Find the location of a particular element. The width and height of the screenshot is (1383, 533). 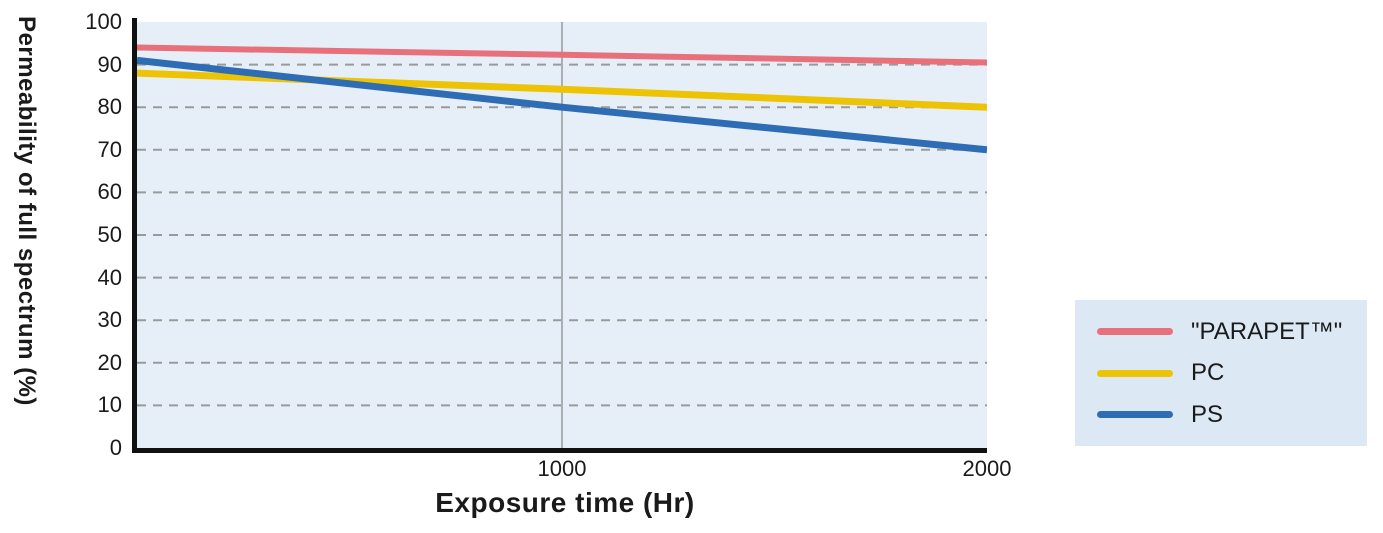

legend-item-ps: PS is located at coordinates (1221, 415).